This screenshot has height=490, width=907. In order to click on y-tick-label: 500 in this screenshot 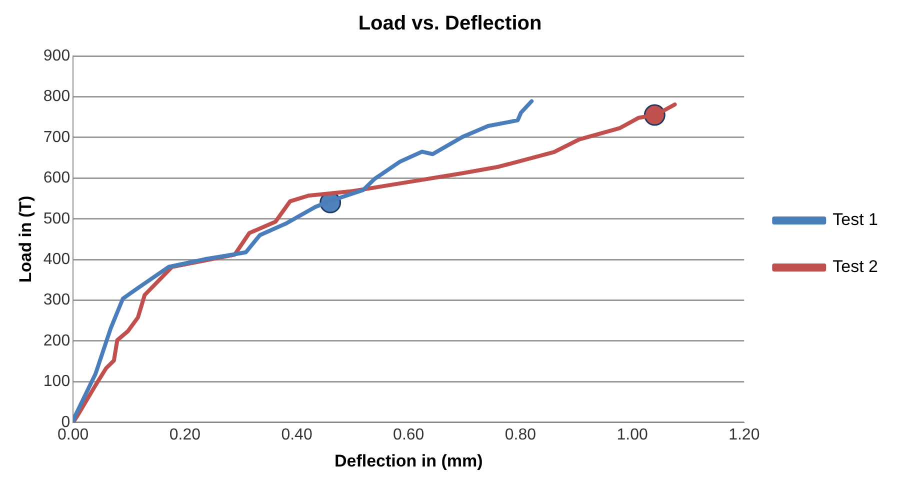, I will do `click(56, 219)`.